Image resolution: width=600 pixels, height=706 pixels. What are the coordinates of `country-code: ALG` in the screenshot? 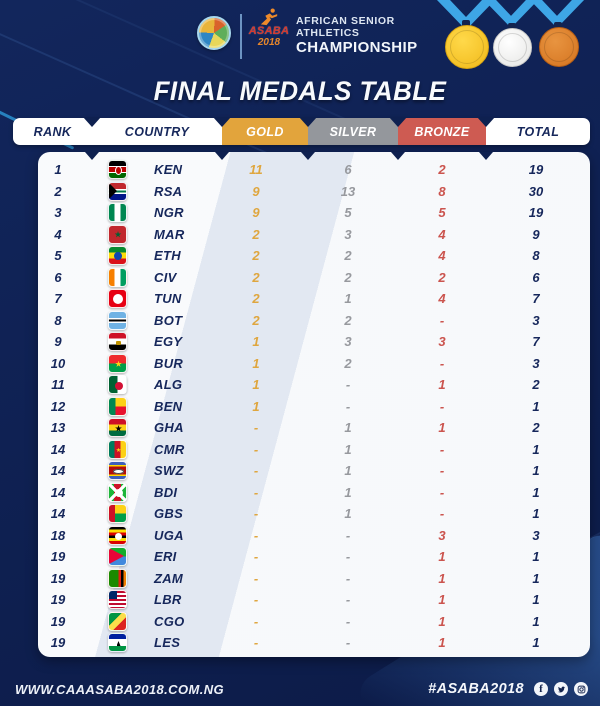 It's located at (168, 384).